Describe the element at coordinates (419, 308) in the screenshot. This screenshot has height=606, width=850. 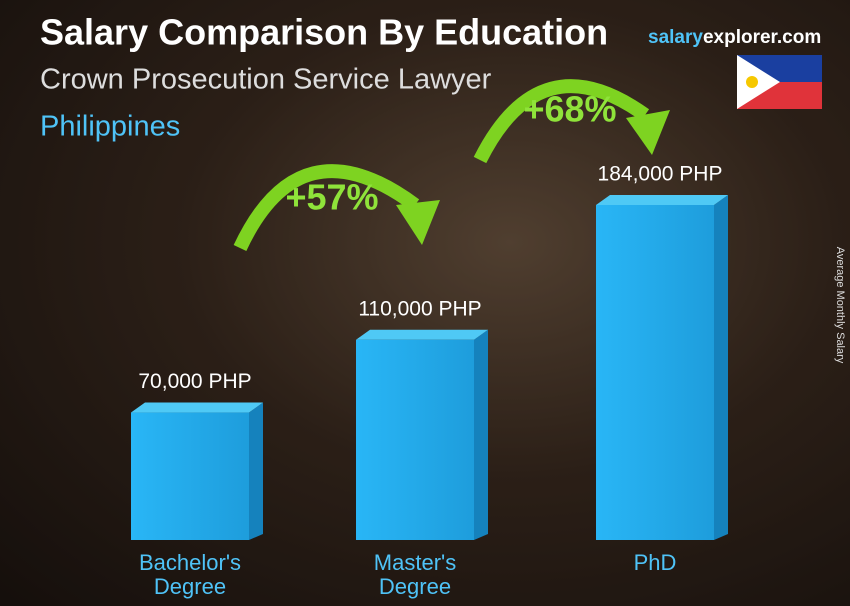
I see `value-label: 110,000 PHP` at that location.